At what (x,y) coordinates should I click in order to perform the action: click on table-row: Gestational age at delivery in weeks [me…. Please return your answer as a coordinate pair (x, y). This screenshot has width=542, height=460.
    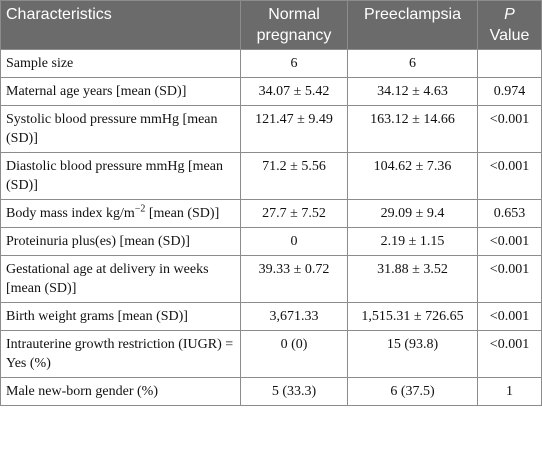
    Looking at the image, I should click on (271, 279).